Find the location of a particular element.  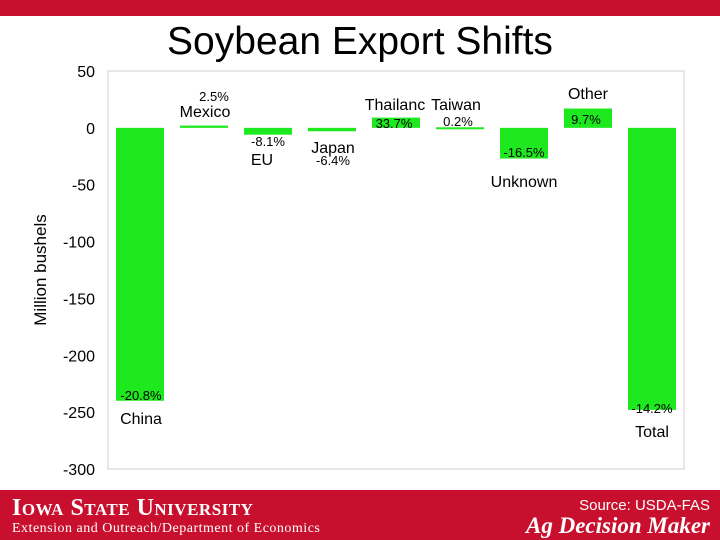

category-label: Other is located at coordinates (588, 94).